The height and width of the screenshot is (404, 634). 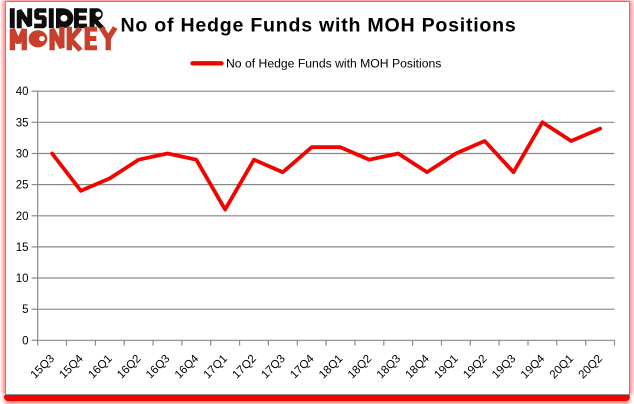 I want to click on svg-text: 17Q3, so click(x=273, y=367).